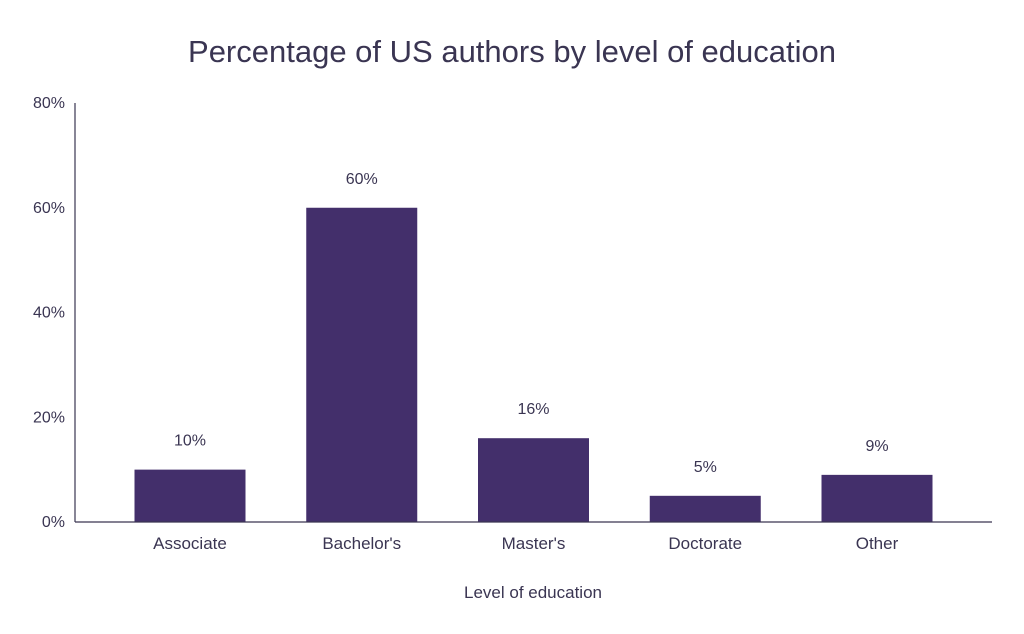 The height and width of the screenshot is (634, 1024). What do you see at coordinates (49, 417) in the screenshot?
I see `y-tick-label: 20%` at bounding box center [49, 417].